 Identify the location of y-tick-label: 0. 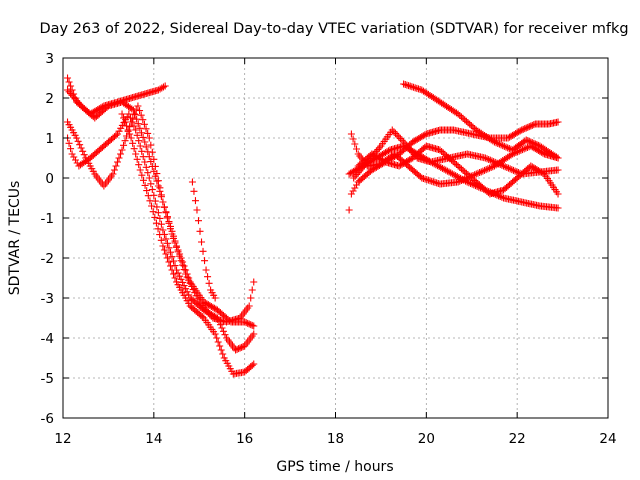
(49, 179).